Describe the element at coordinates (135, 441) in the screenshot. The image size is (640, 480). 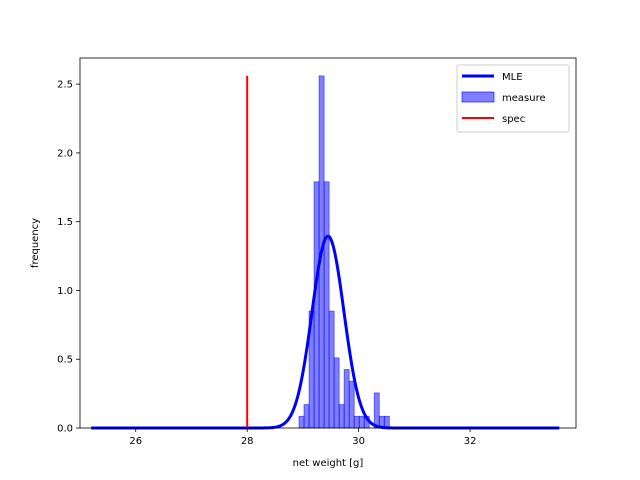
I see `x-tick-label: 26` at that location.